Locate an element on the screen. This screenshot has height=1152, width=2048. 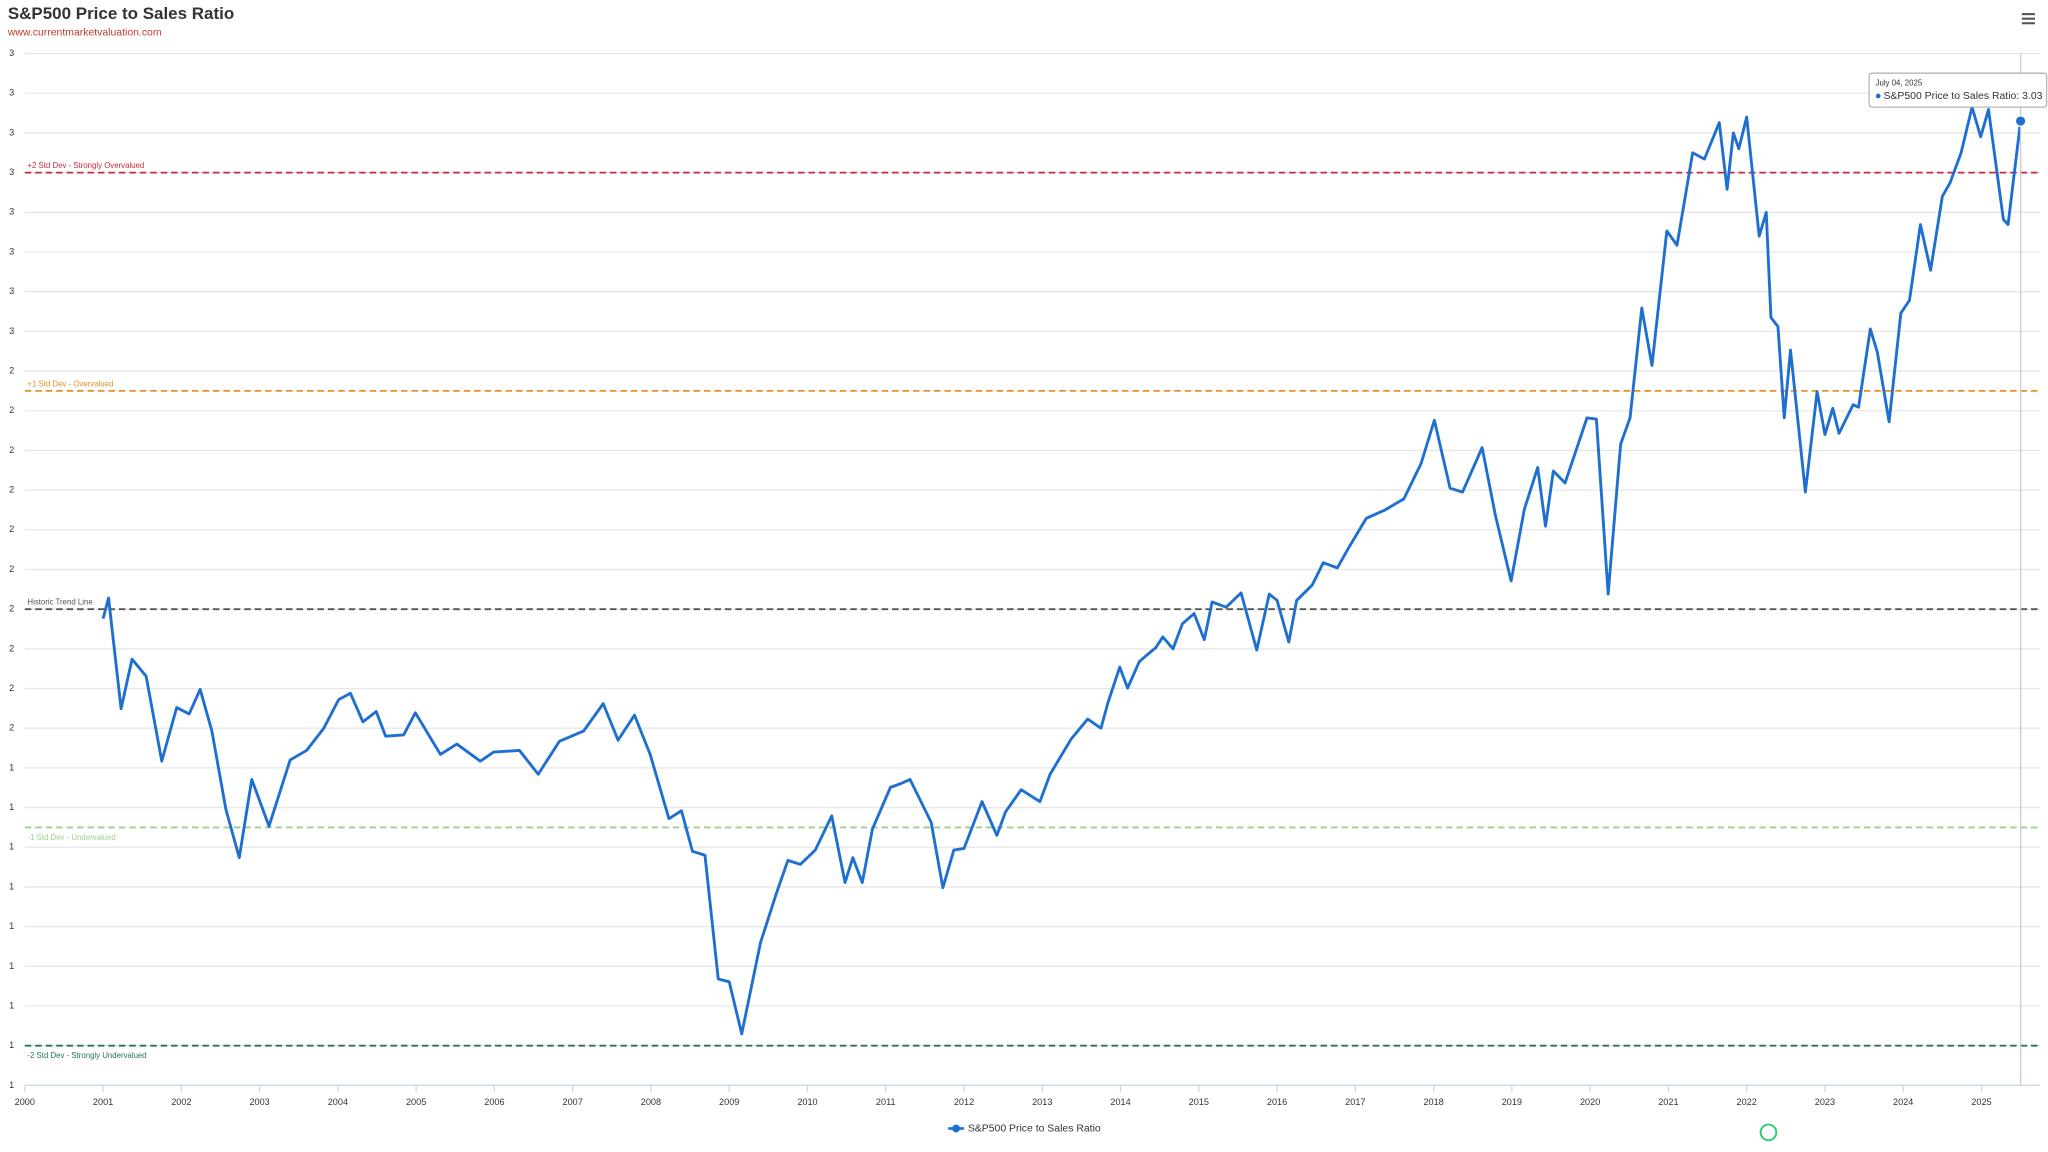
x-tick-label: 2005 is located at coordinates (416, 1102).